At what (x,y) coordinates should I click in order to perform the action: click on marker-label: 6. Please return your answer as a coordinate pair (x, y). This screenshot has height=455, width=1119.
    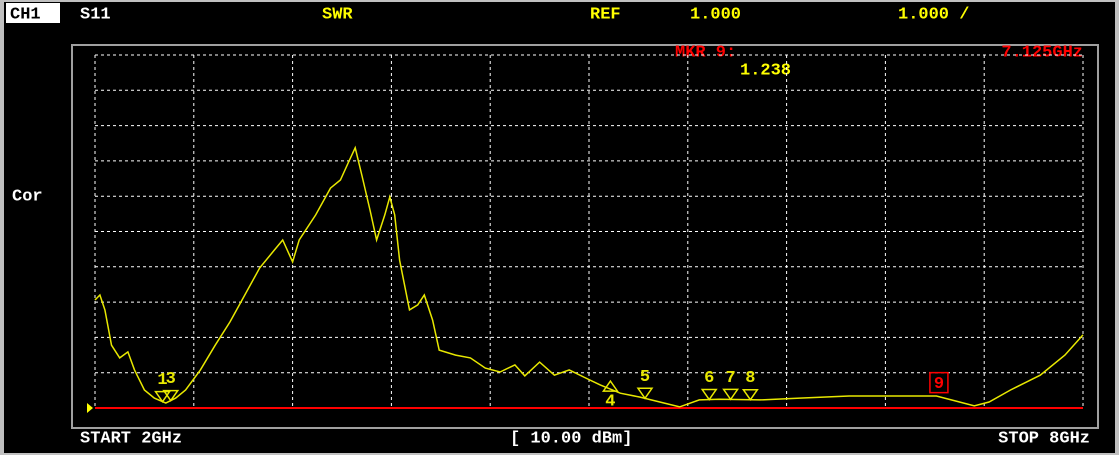
    Looking at the image, I should click on (709, 378).